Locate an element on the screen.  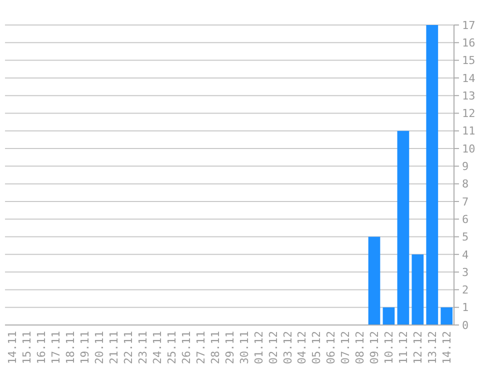
y-tick-label: 2 is located at coordinates (465, 290).